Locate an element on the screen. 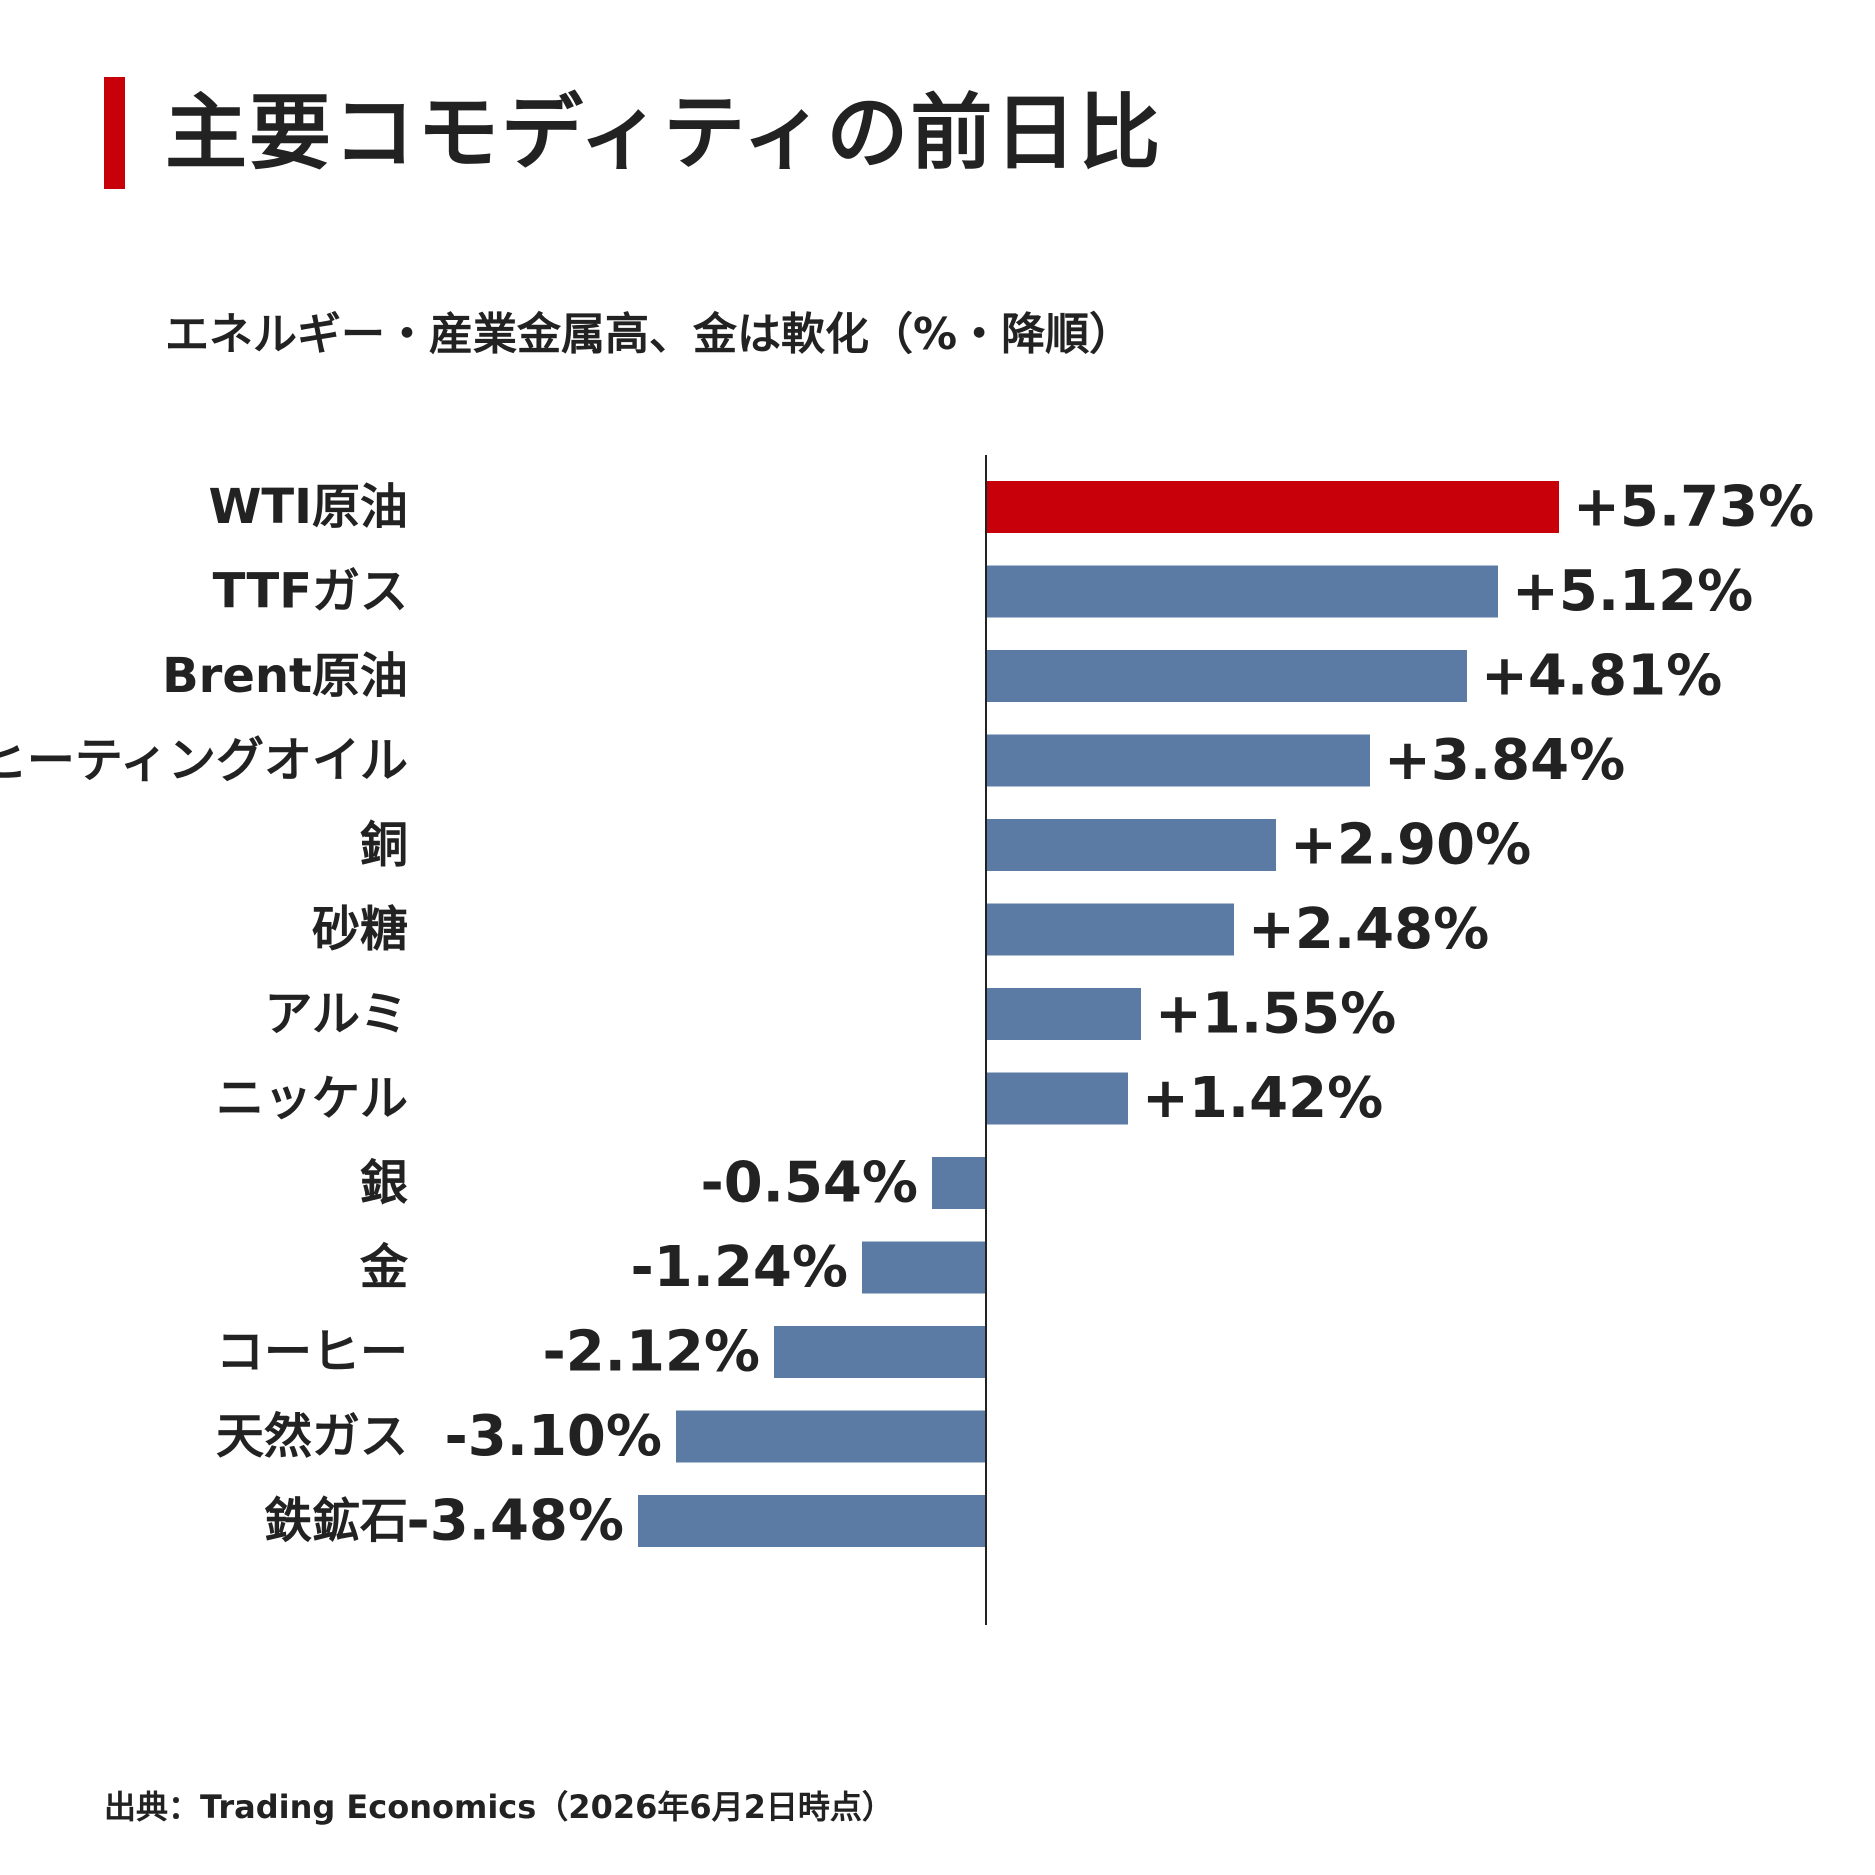  page-title: 主要コモディティの前日比 is located at coordinates (664, 133).